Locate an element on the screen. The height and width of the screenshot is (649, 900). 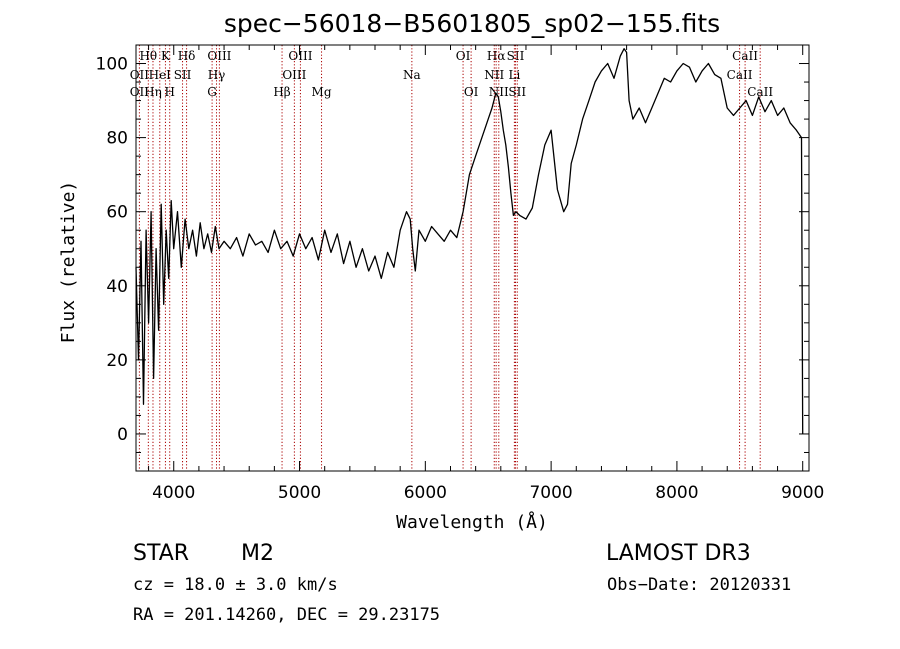
spectral-line-label: K is located at coordinates (166, 56).